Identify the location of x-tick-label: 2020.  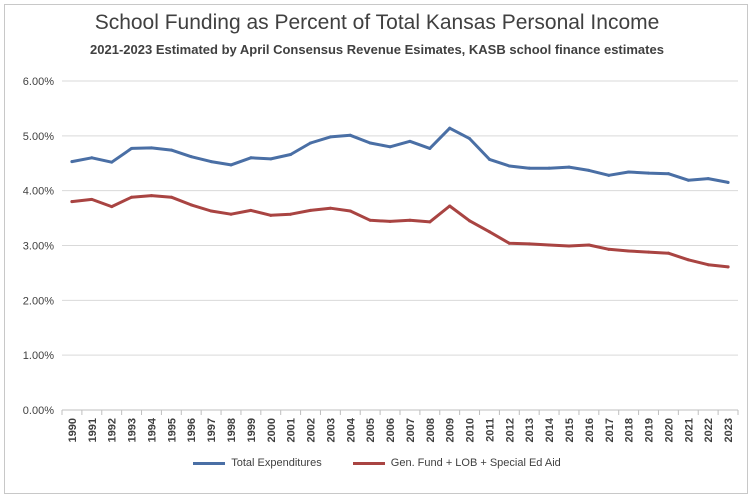
(669, 430).